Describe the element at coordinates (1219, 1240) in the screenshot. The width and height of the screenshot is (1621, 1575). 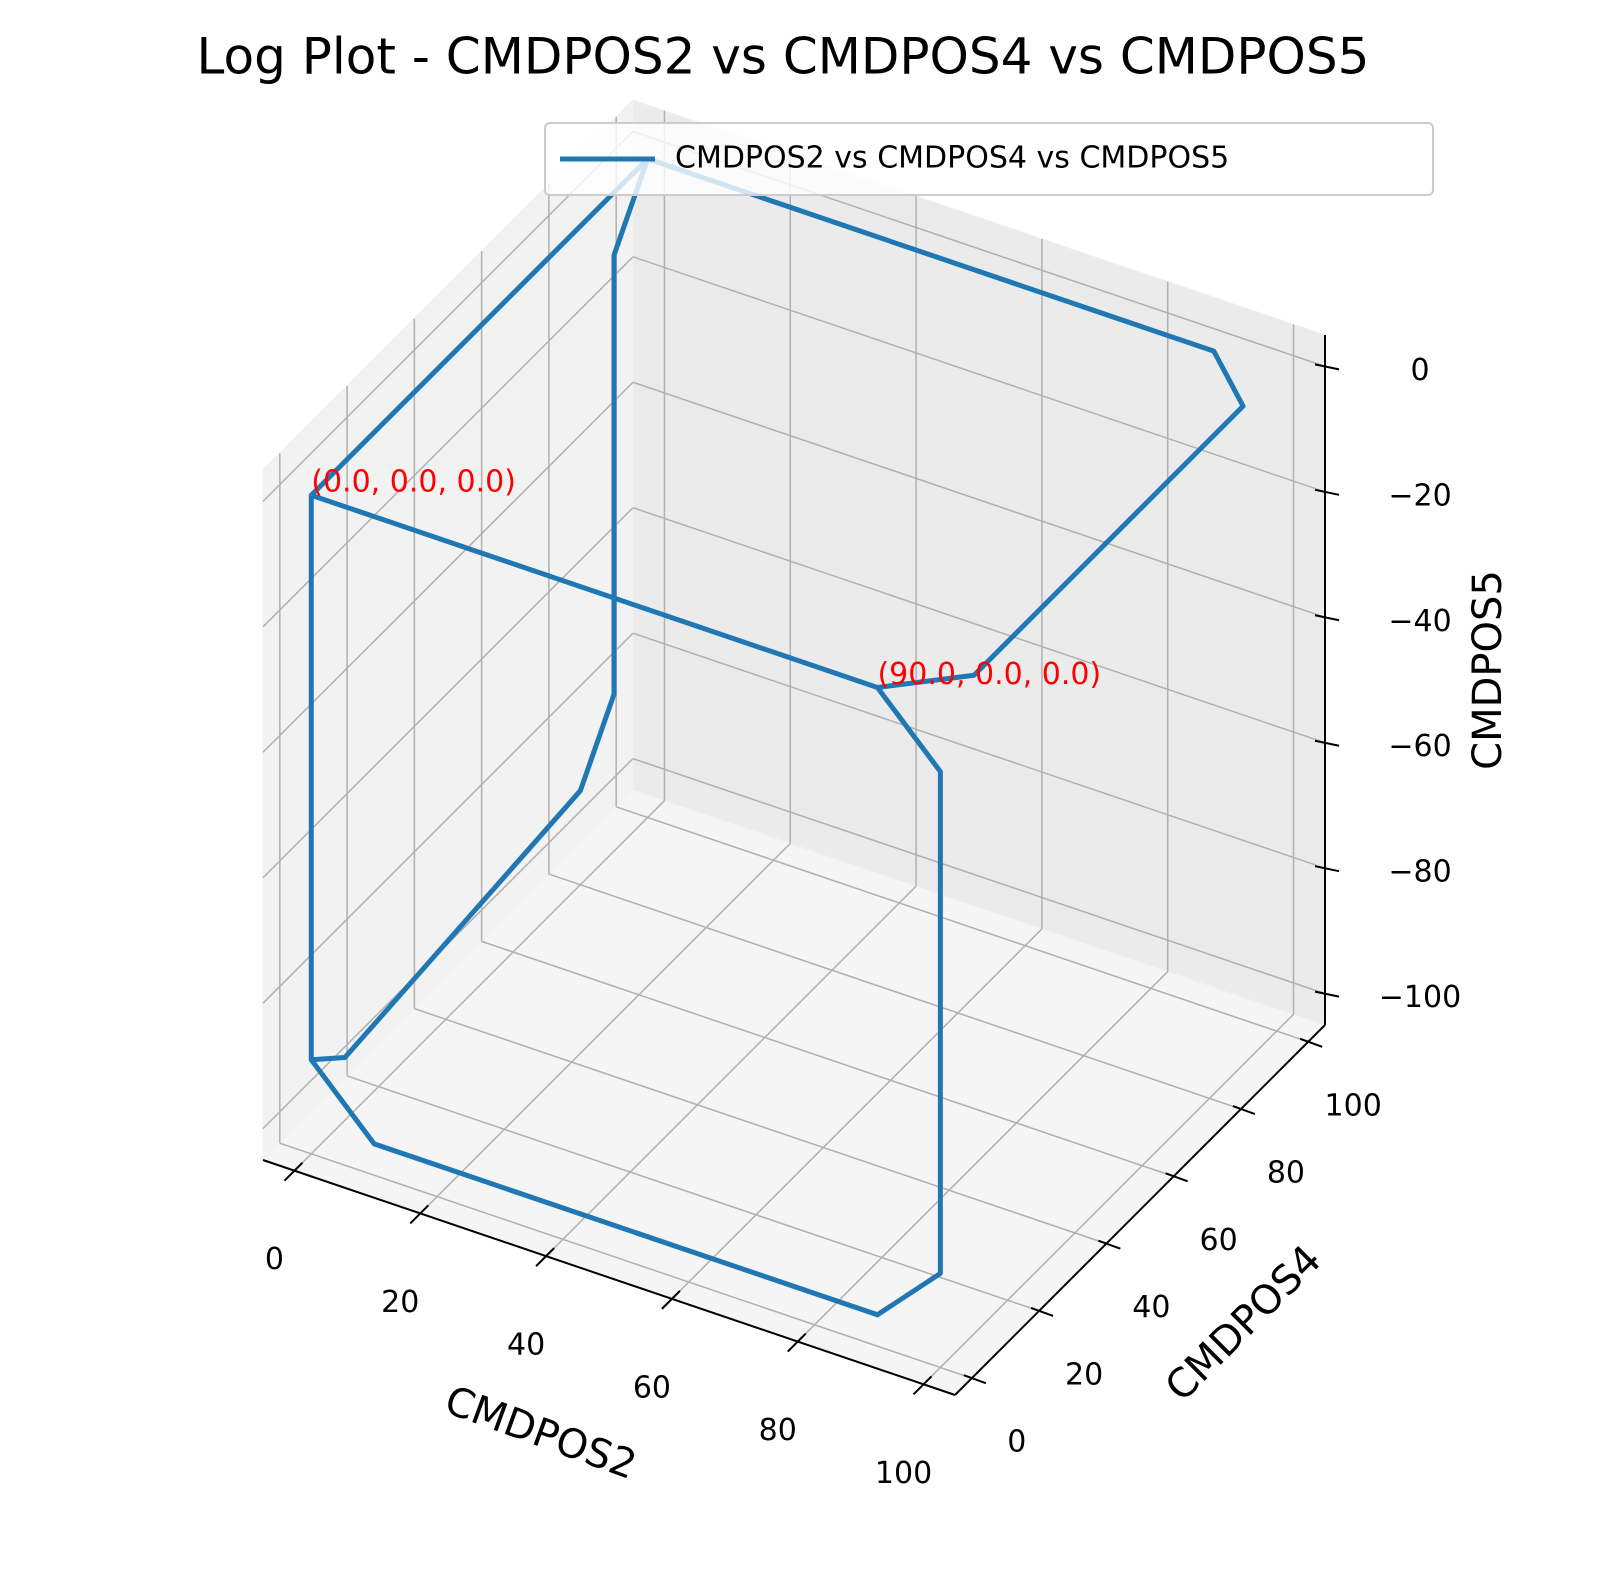
I see `y-tick-label: 60` at that location.